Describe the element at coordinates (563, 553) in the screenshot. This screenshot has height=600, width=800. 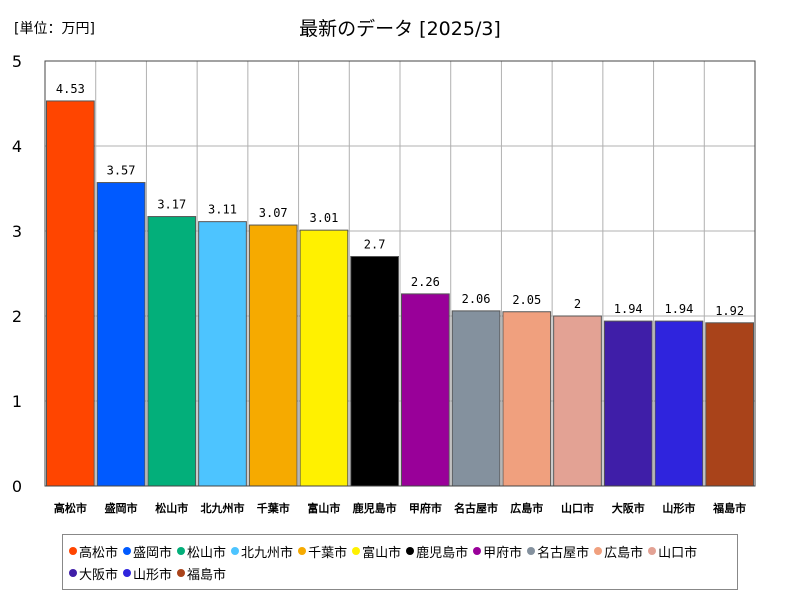
I see `legend-label: 名古屋市` at that location.